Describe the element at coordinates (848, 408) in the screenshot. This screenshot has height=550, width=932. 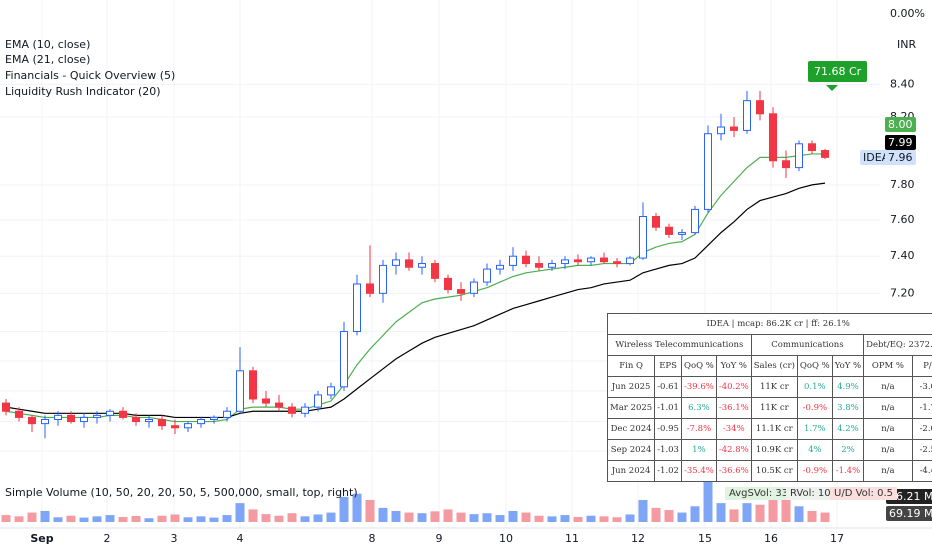
I see `table-cell: 3.8%` at that location.